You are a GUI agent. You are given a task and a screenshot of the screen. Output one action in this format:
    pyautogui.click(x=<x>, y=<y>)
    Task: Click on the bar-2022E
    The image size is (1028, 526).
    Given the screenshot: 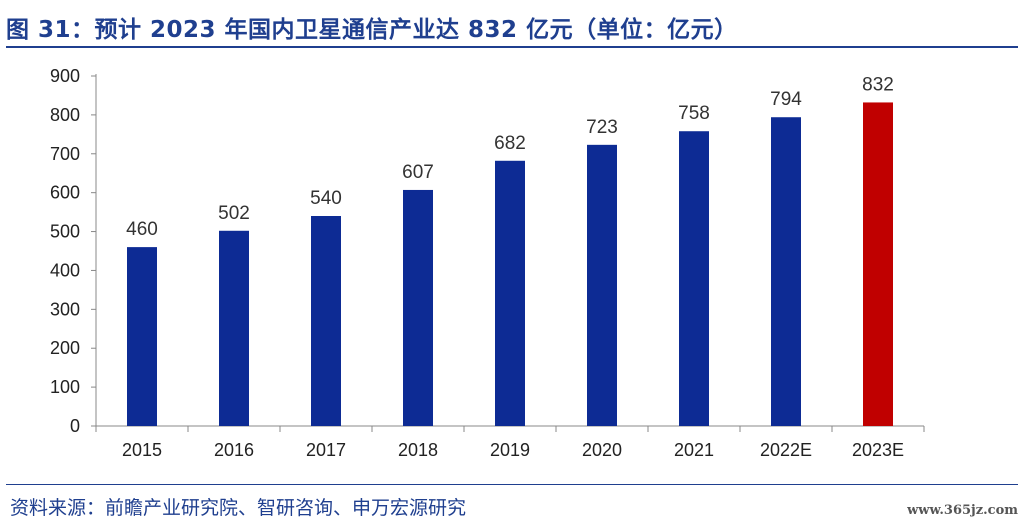 What is the action you would take?
    pyautogui.click(x=786, y=271)
    